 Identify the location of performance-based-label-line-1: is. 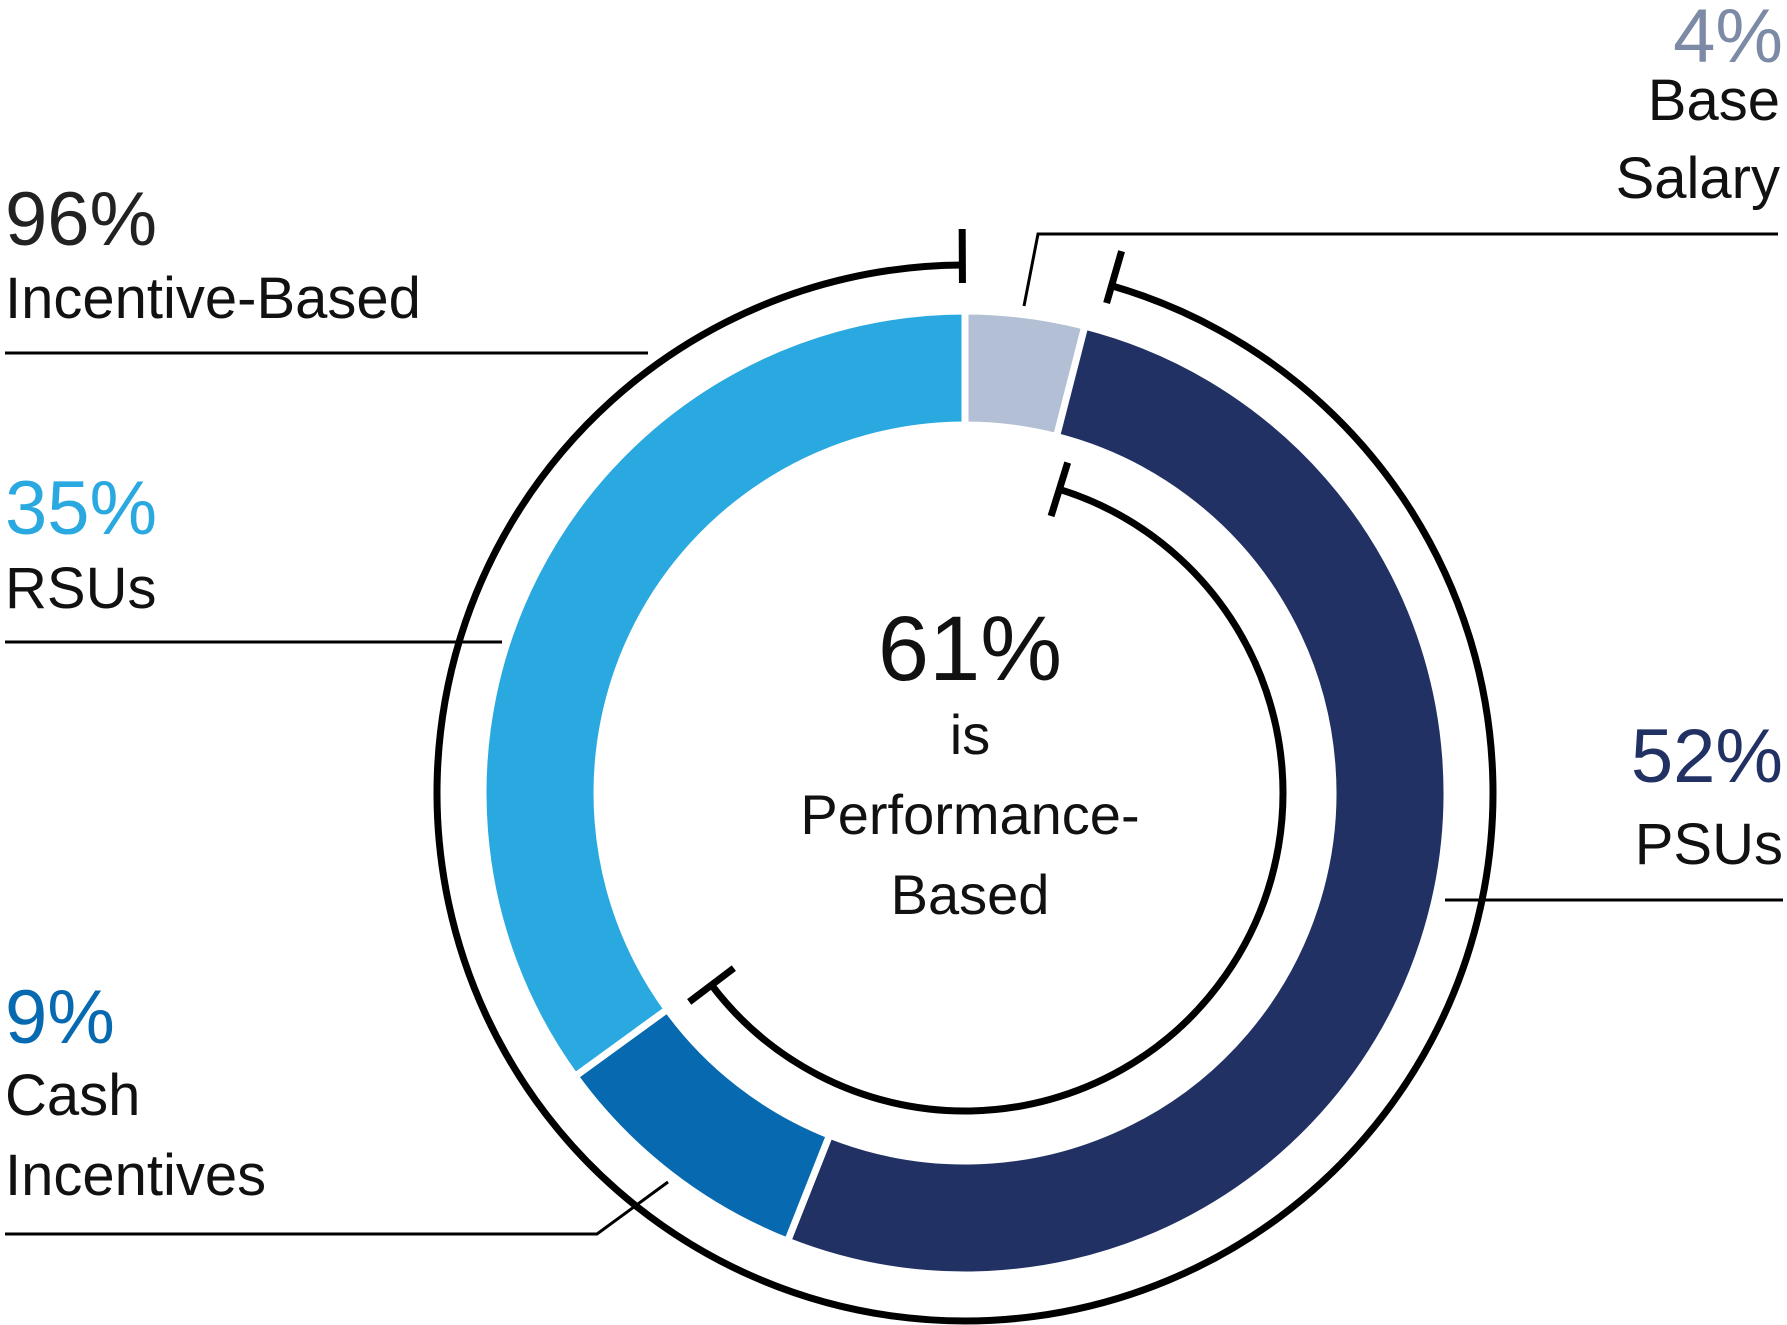
(970, 734).